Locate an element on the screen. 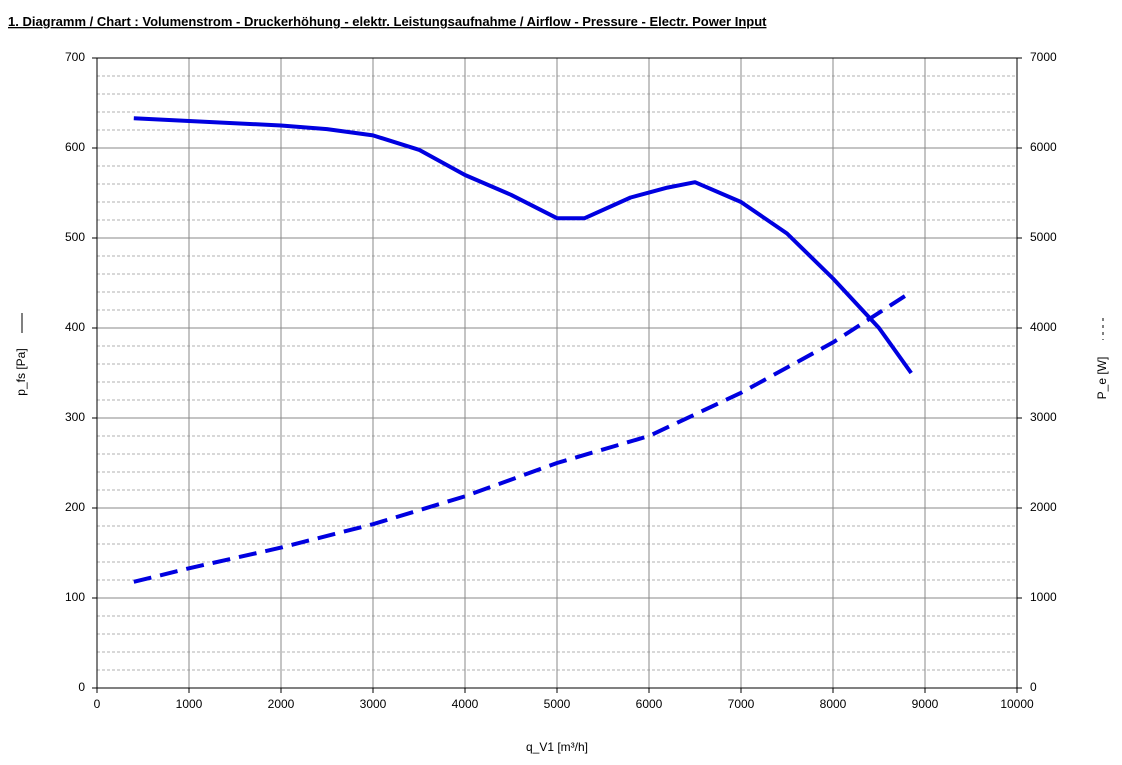 The height and width of the screenshot is (765, 1122). x-tick-label: 9000 is located at coordinates (925, 704).